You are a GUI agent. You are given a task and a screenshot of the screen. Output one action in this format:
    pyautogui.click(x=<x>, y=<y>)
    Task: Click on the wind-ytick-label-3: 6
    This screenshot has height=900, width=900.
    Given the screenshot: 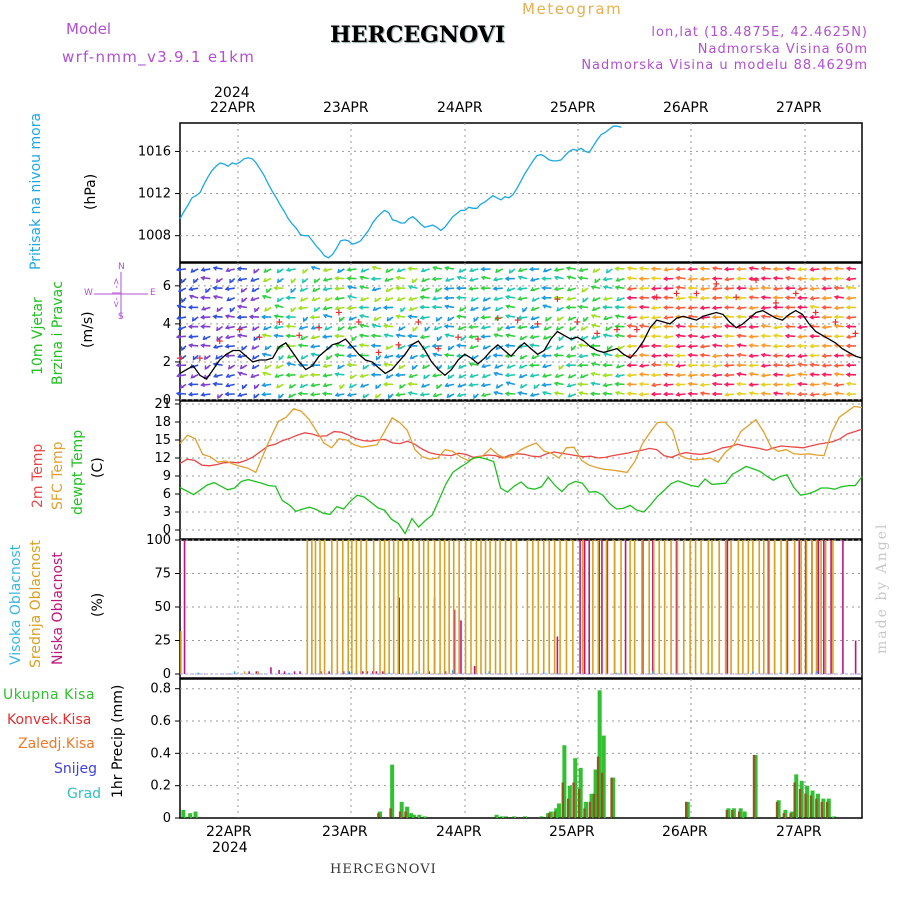 What is the action you would take?
    pyautogui.click(x=167, y=286)
    